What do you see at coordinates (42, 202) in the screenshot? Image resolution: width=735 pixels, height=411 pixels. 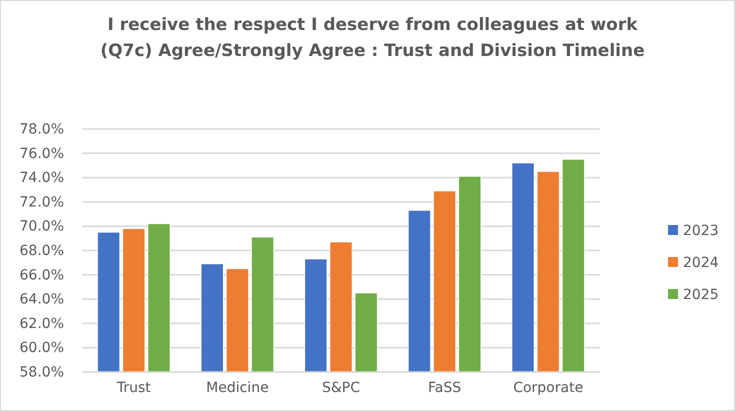 I see `y-tick-label: 72.0%` at bounding box center [42, 202].